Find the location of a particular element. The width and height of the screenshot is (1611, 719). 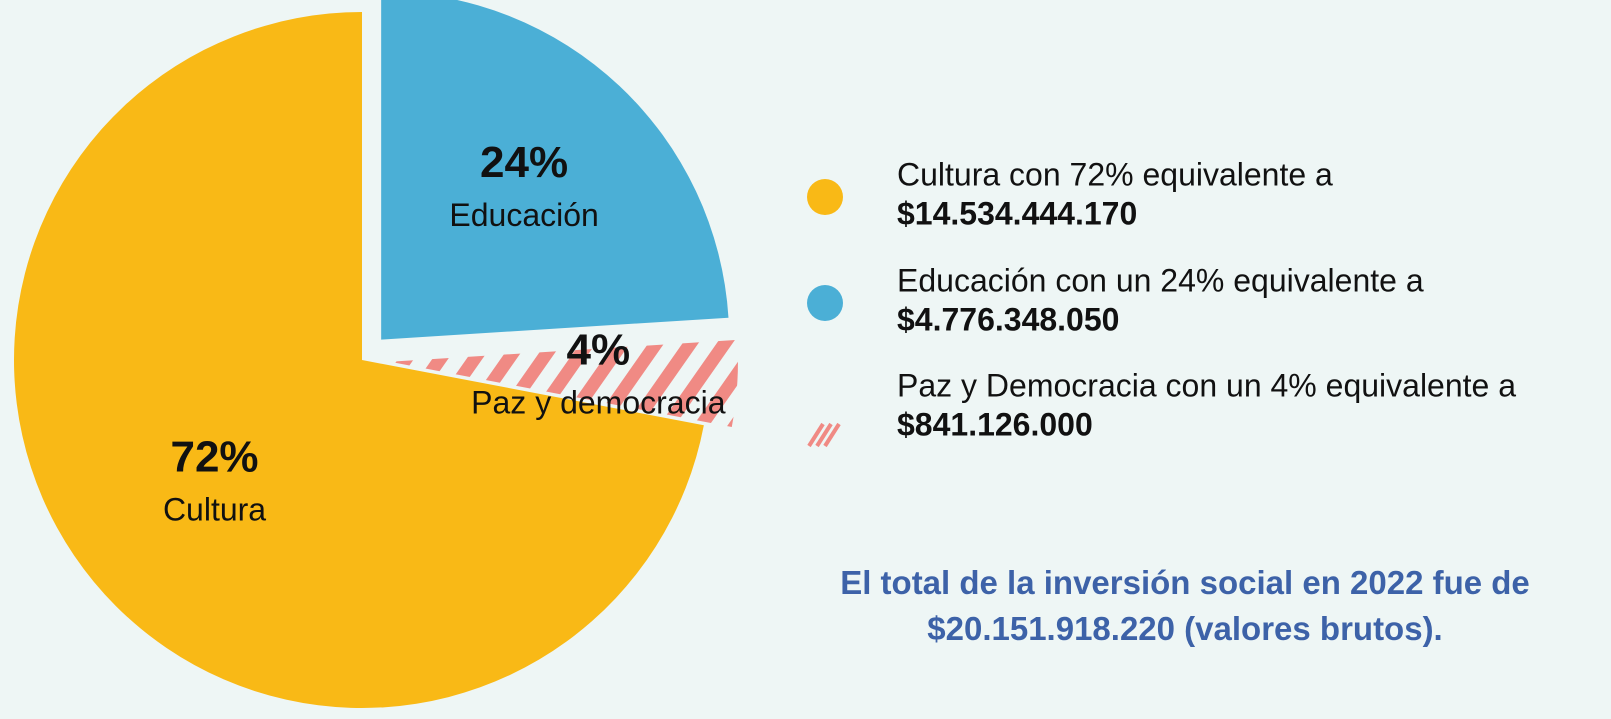

slice-percent: 4% is located at coordinates (599, 349).